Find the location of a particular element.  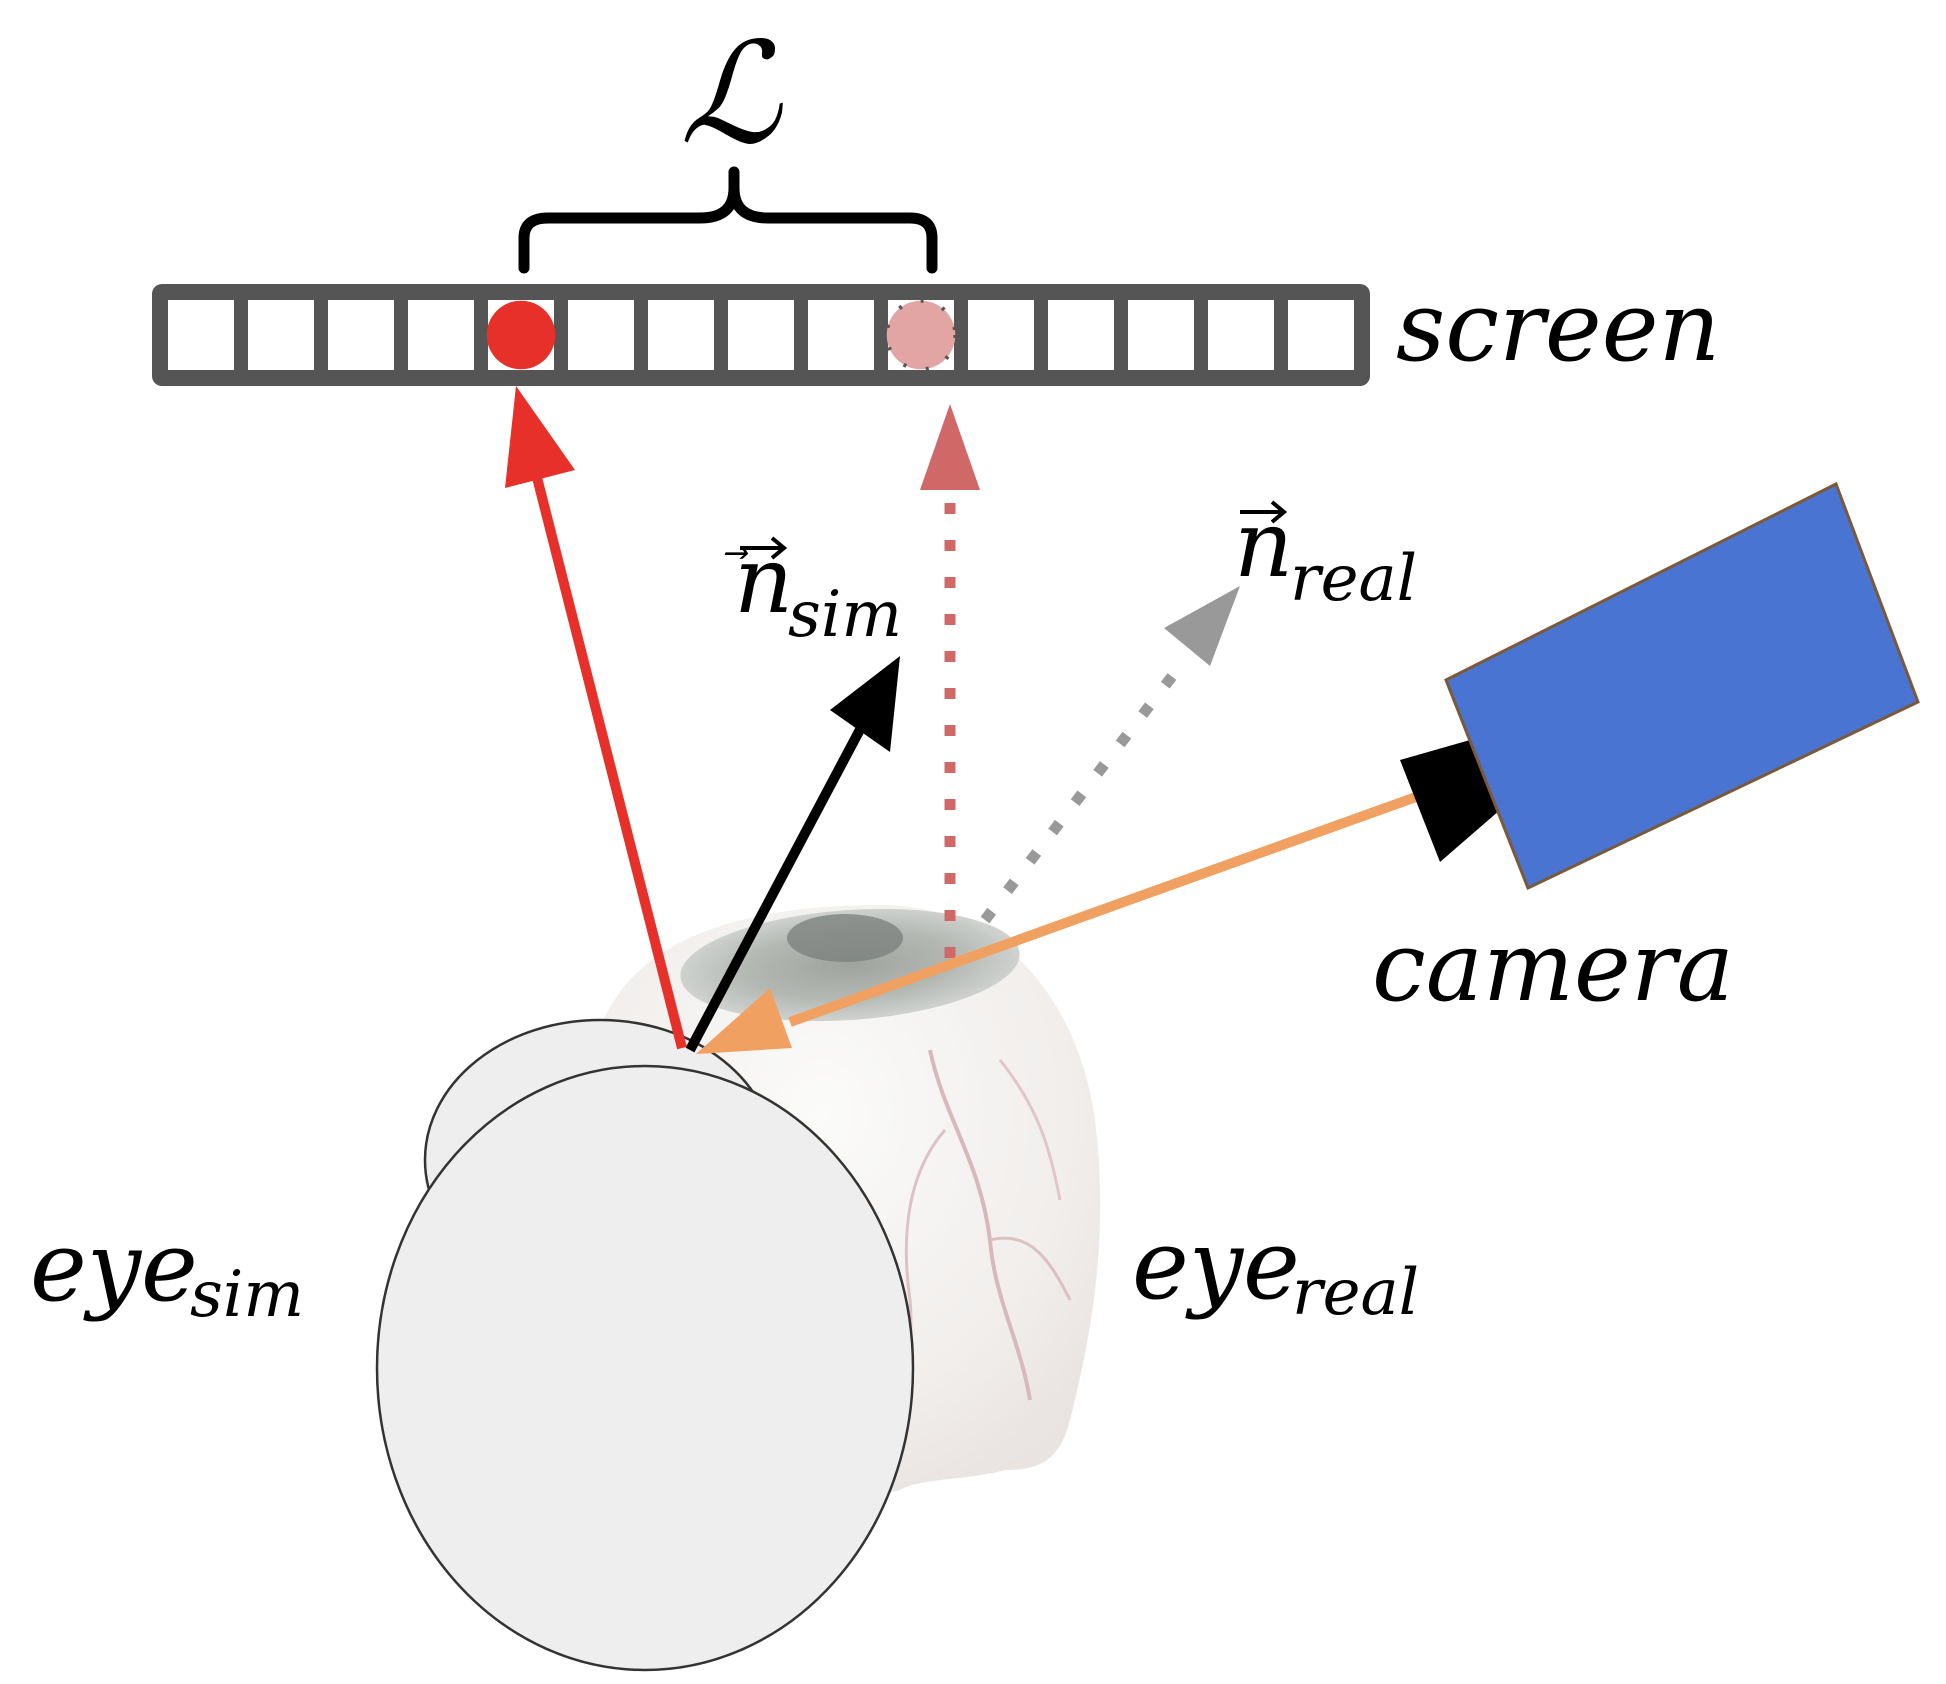

n-sim-vector-arrow is located at coordinates (764, 548).